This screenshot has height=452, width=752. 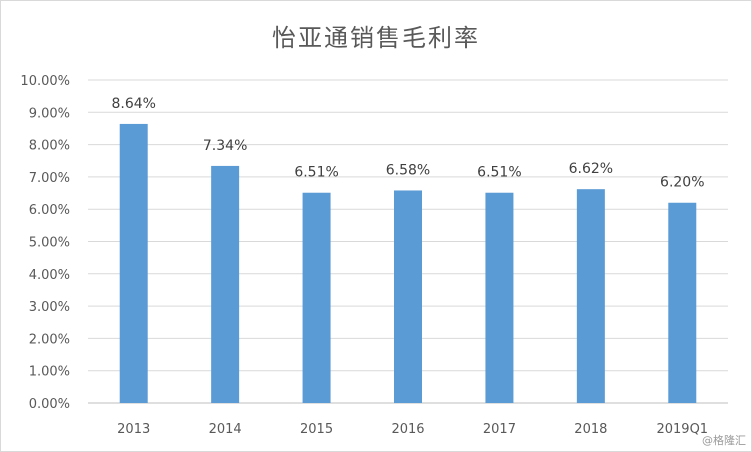 What do you see at coordinates (49, 178) in the screenshot?
I see `y-tick-label: 7.00%` at bounding box center [49, 178].